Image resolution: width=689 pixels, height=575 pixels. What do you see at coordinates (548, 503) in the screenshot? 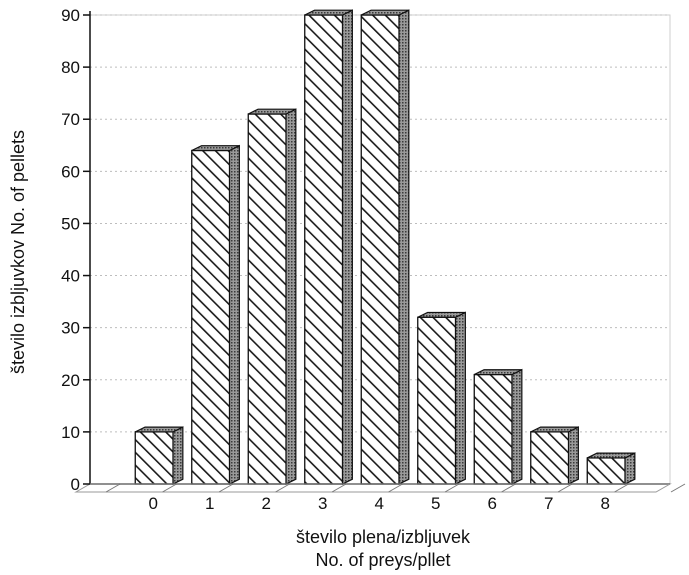
I see `x-tick-label-7: 7` at bounding box center [548, 503].